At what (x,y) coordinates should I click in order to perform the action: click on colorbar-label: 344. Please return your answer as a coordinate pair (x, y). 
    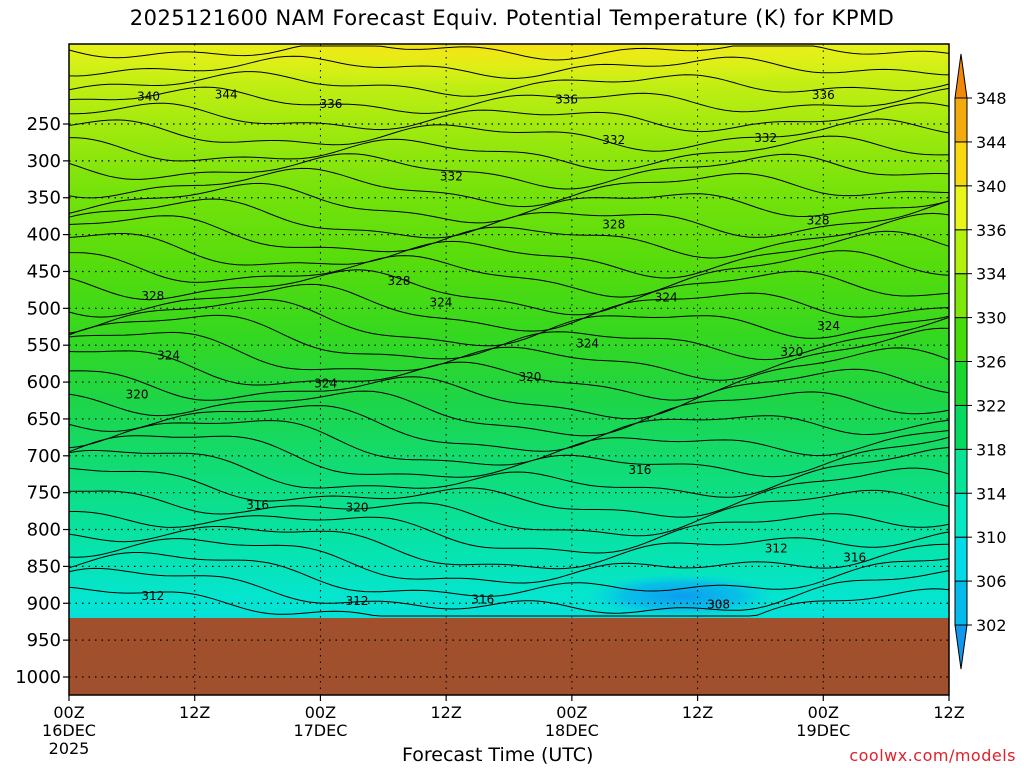
    Looking at the image, I should click on (991, 142).